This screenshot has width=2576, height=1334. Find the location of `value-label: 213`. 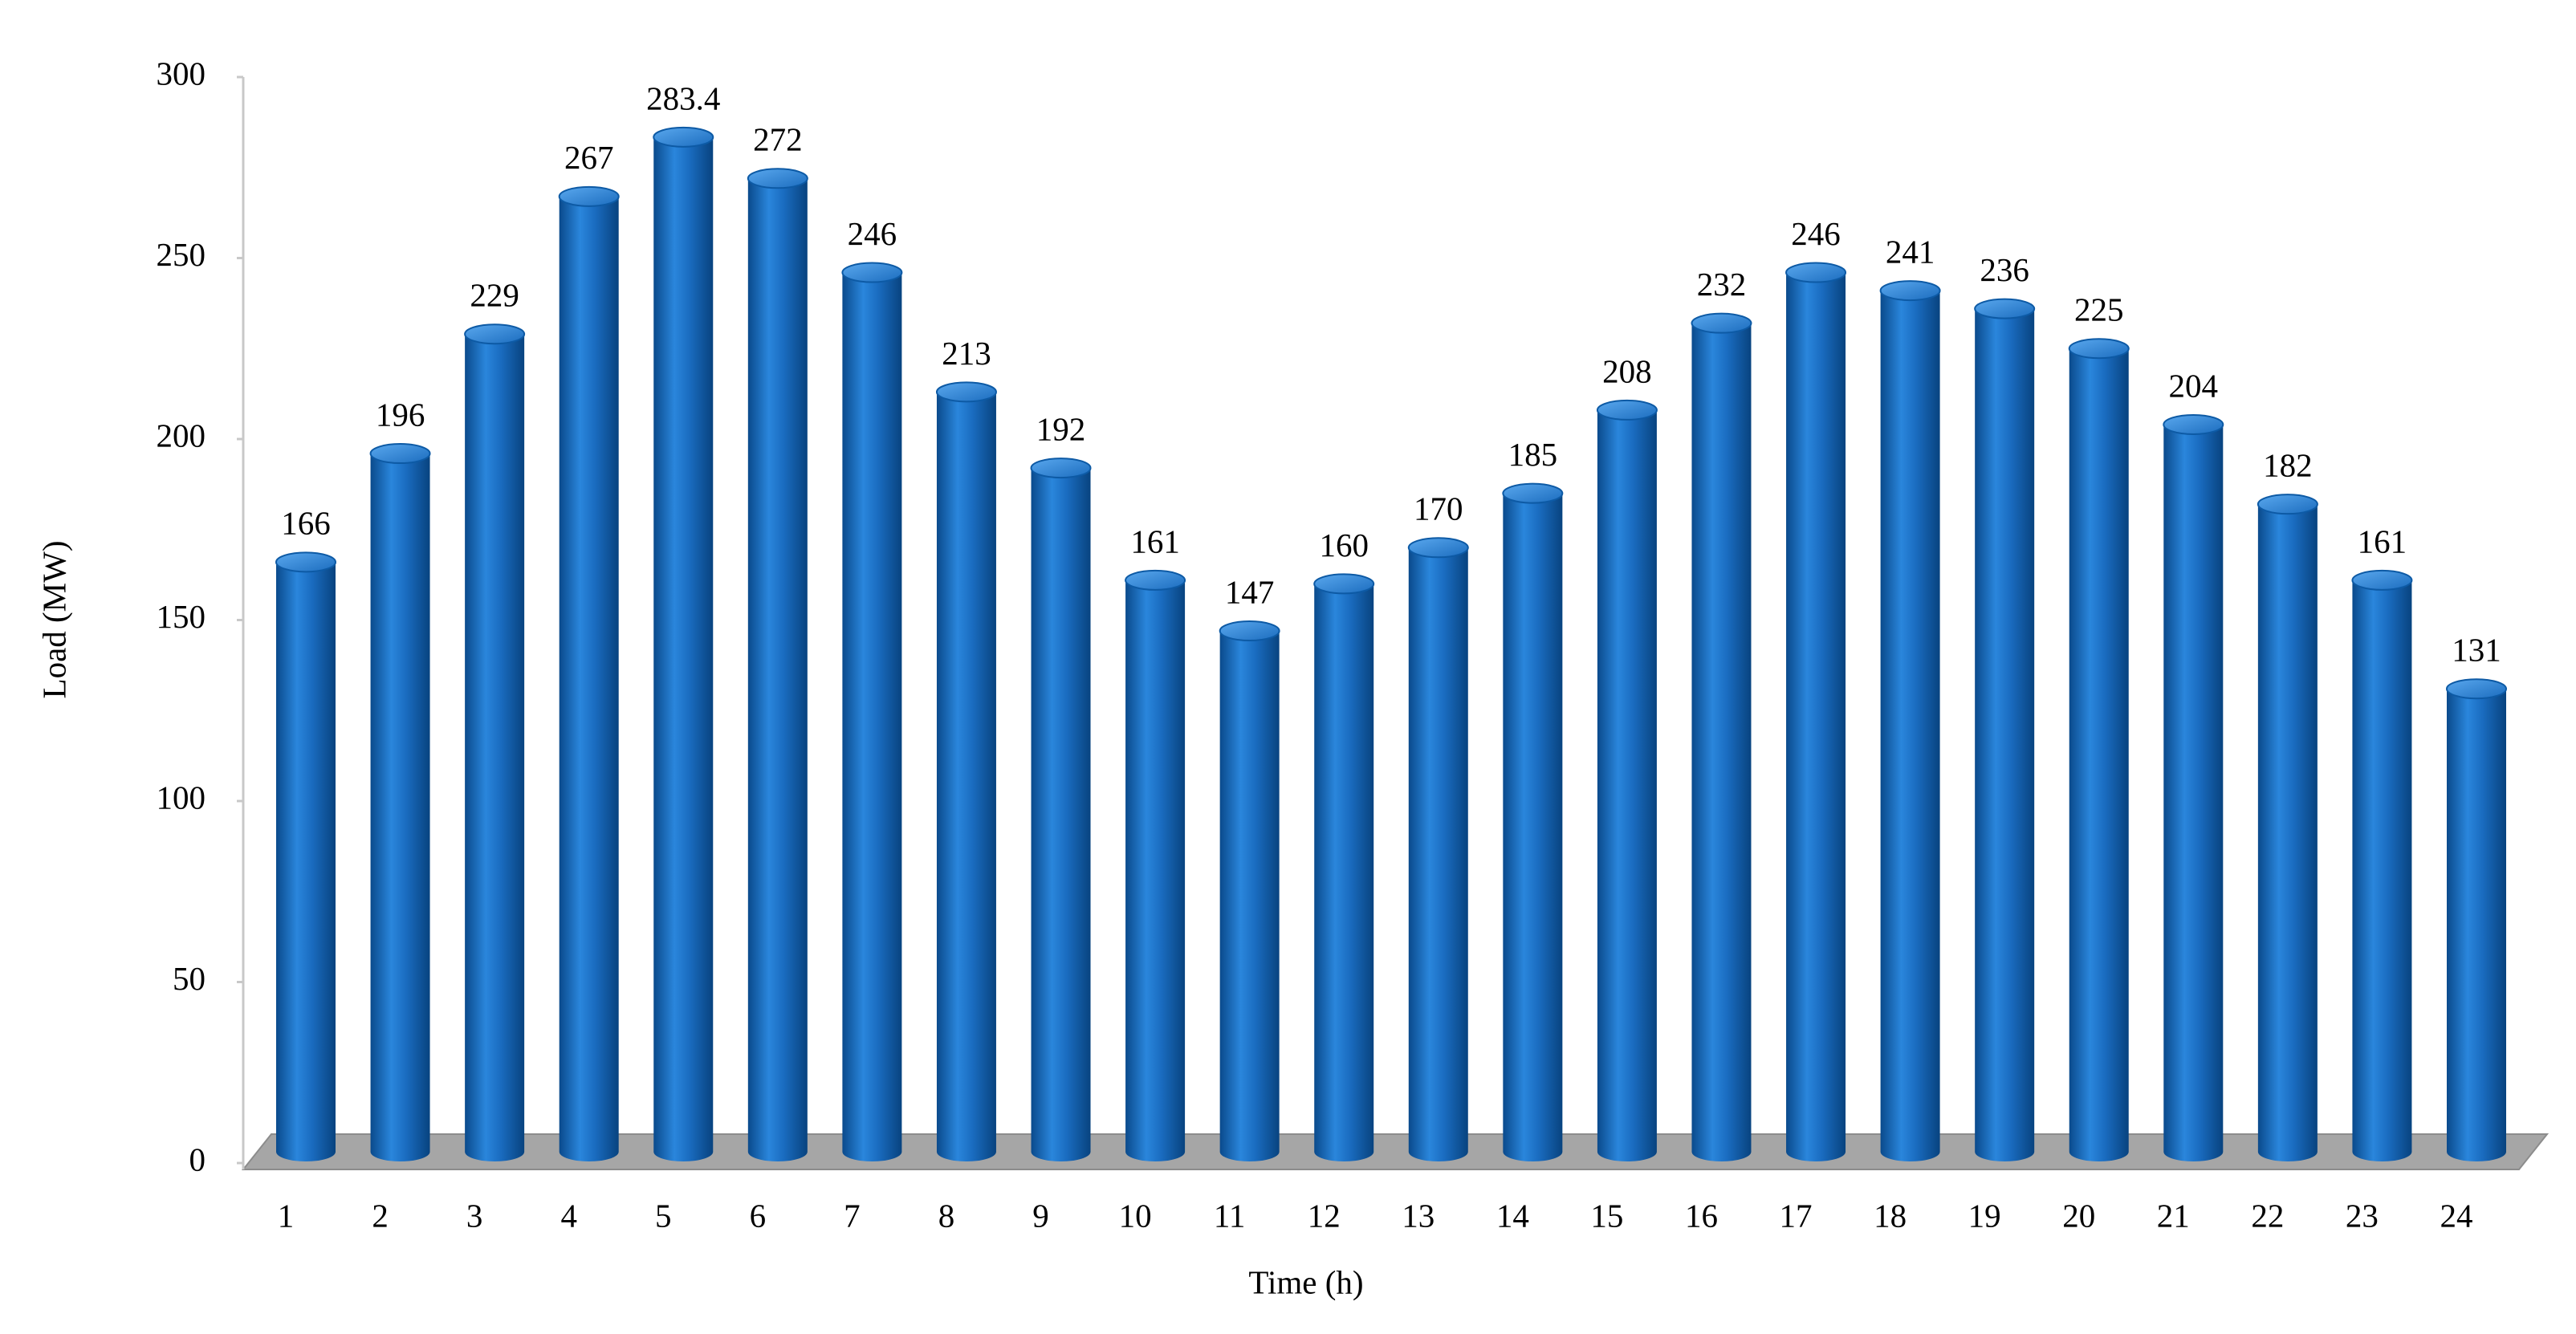

value-label: 213 is located at coordinates (967, 353).